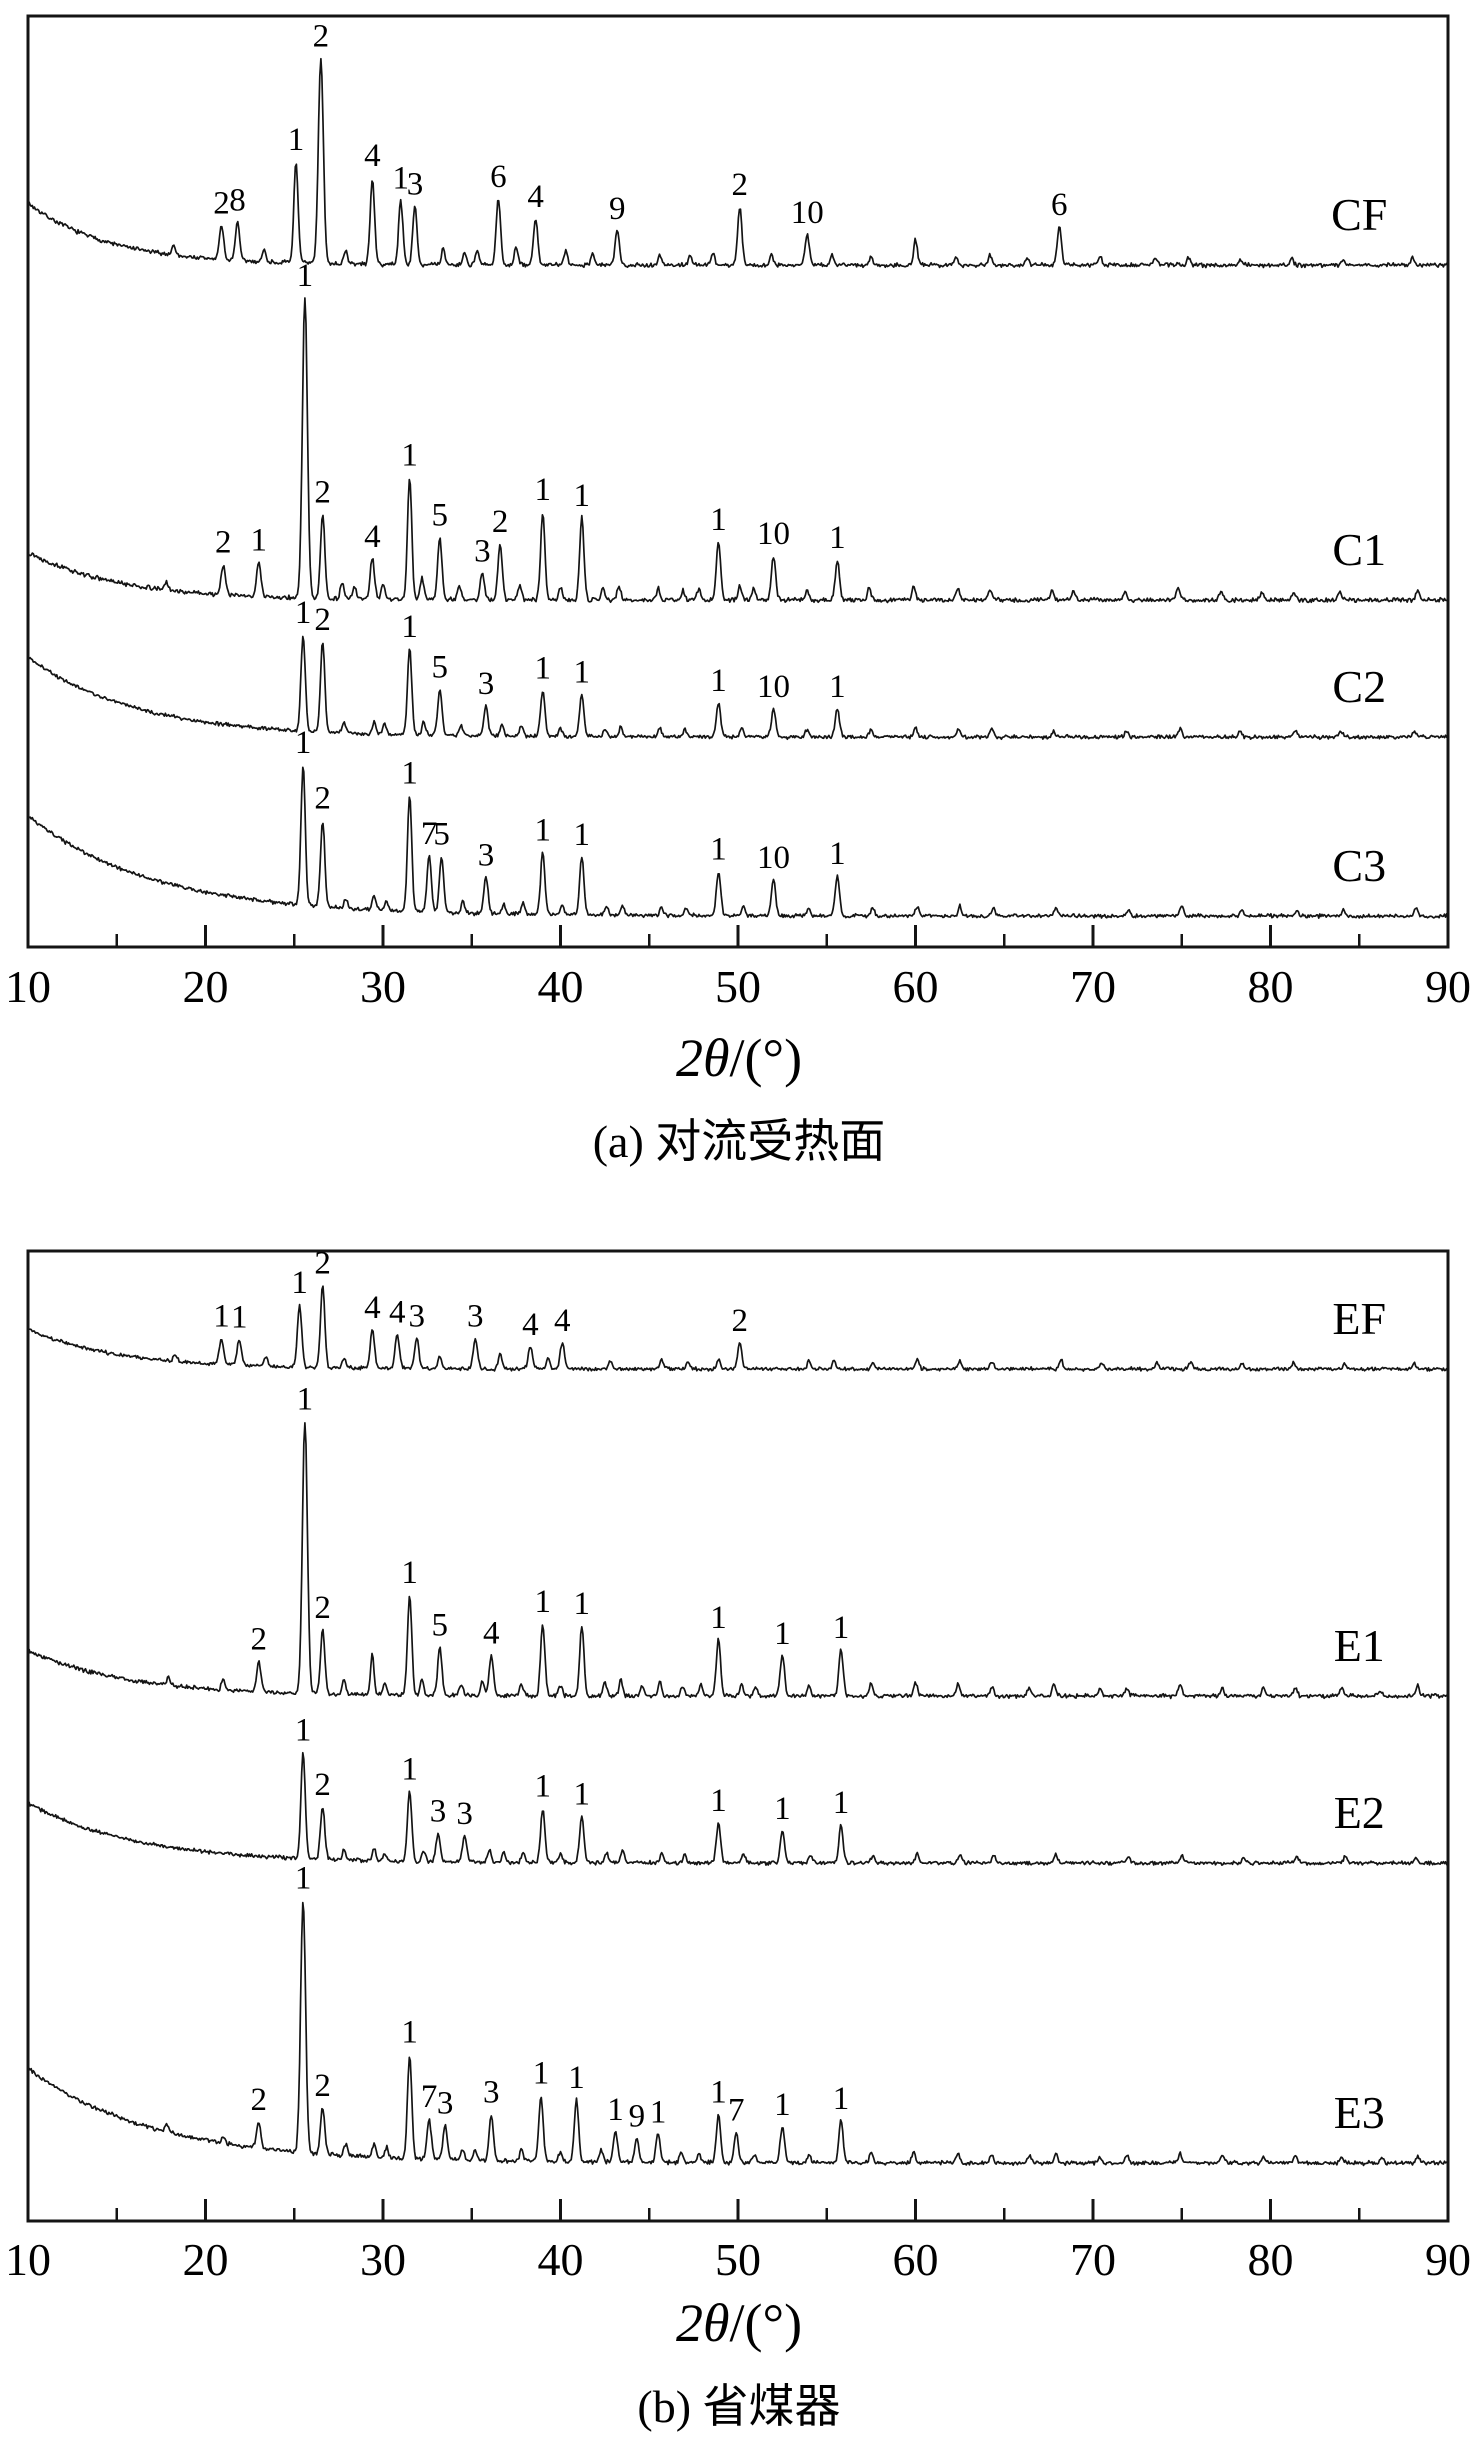 This screenshot has width=1478, height=2456. What do you see at coordinates (28, 986) in the screenshot?
I see `x-tick-label: 10` at bounding box center [28, 986].